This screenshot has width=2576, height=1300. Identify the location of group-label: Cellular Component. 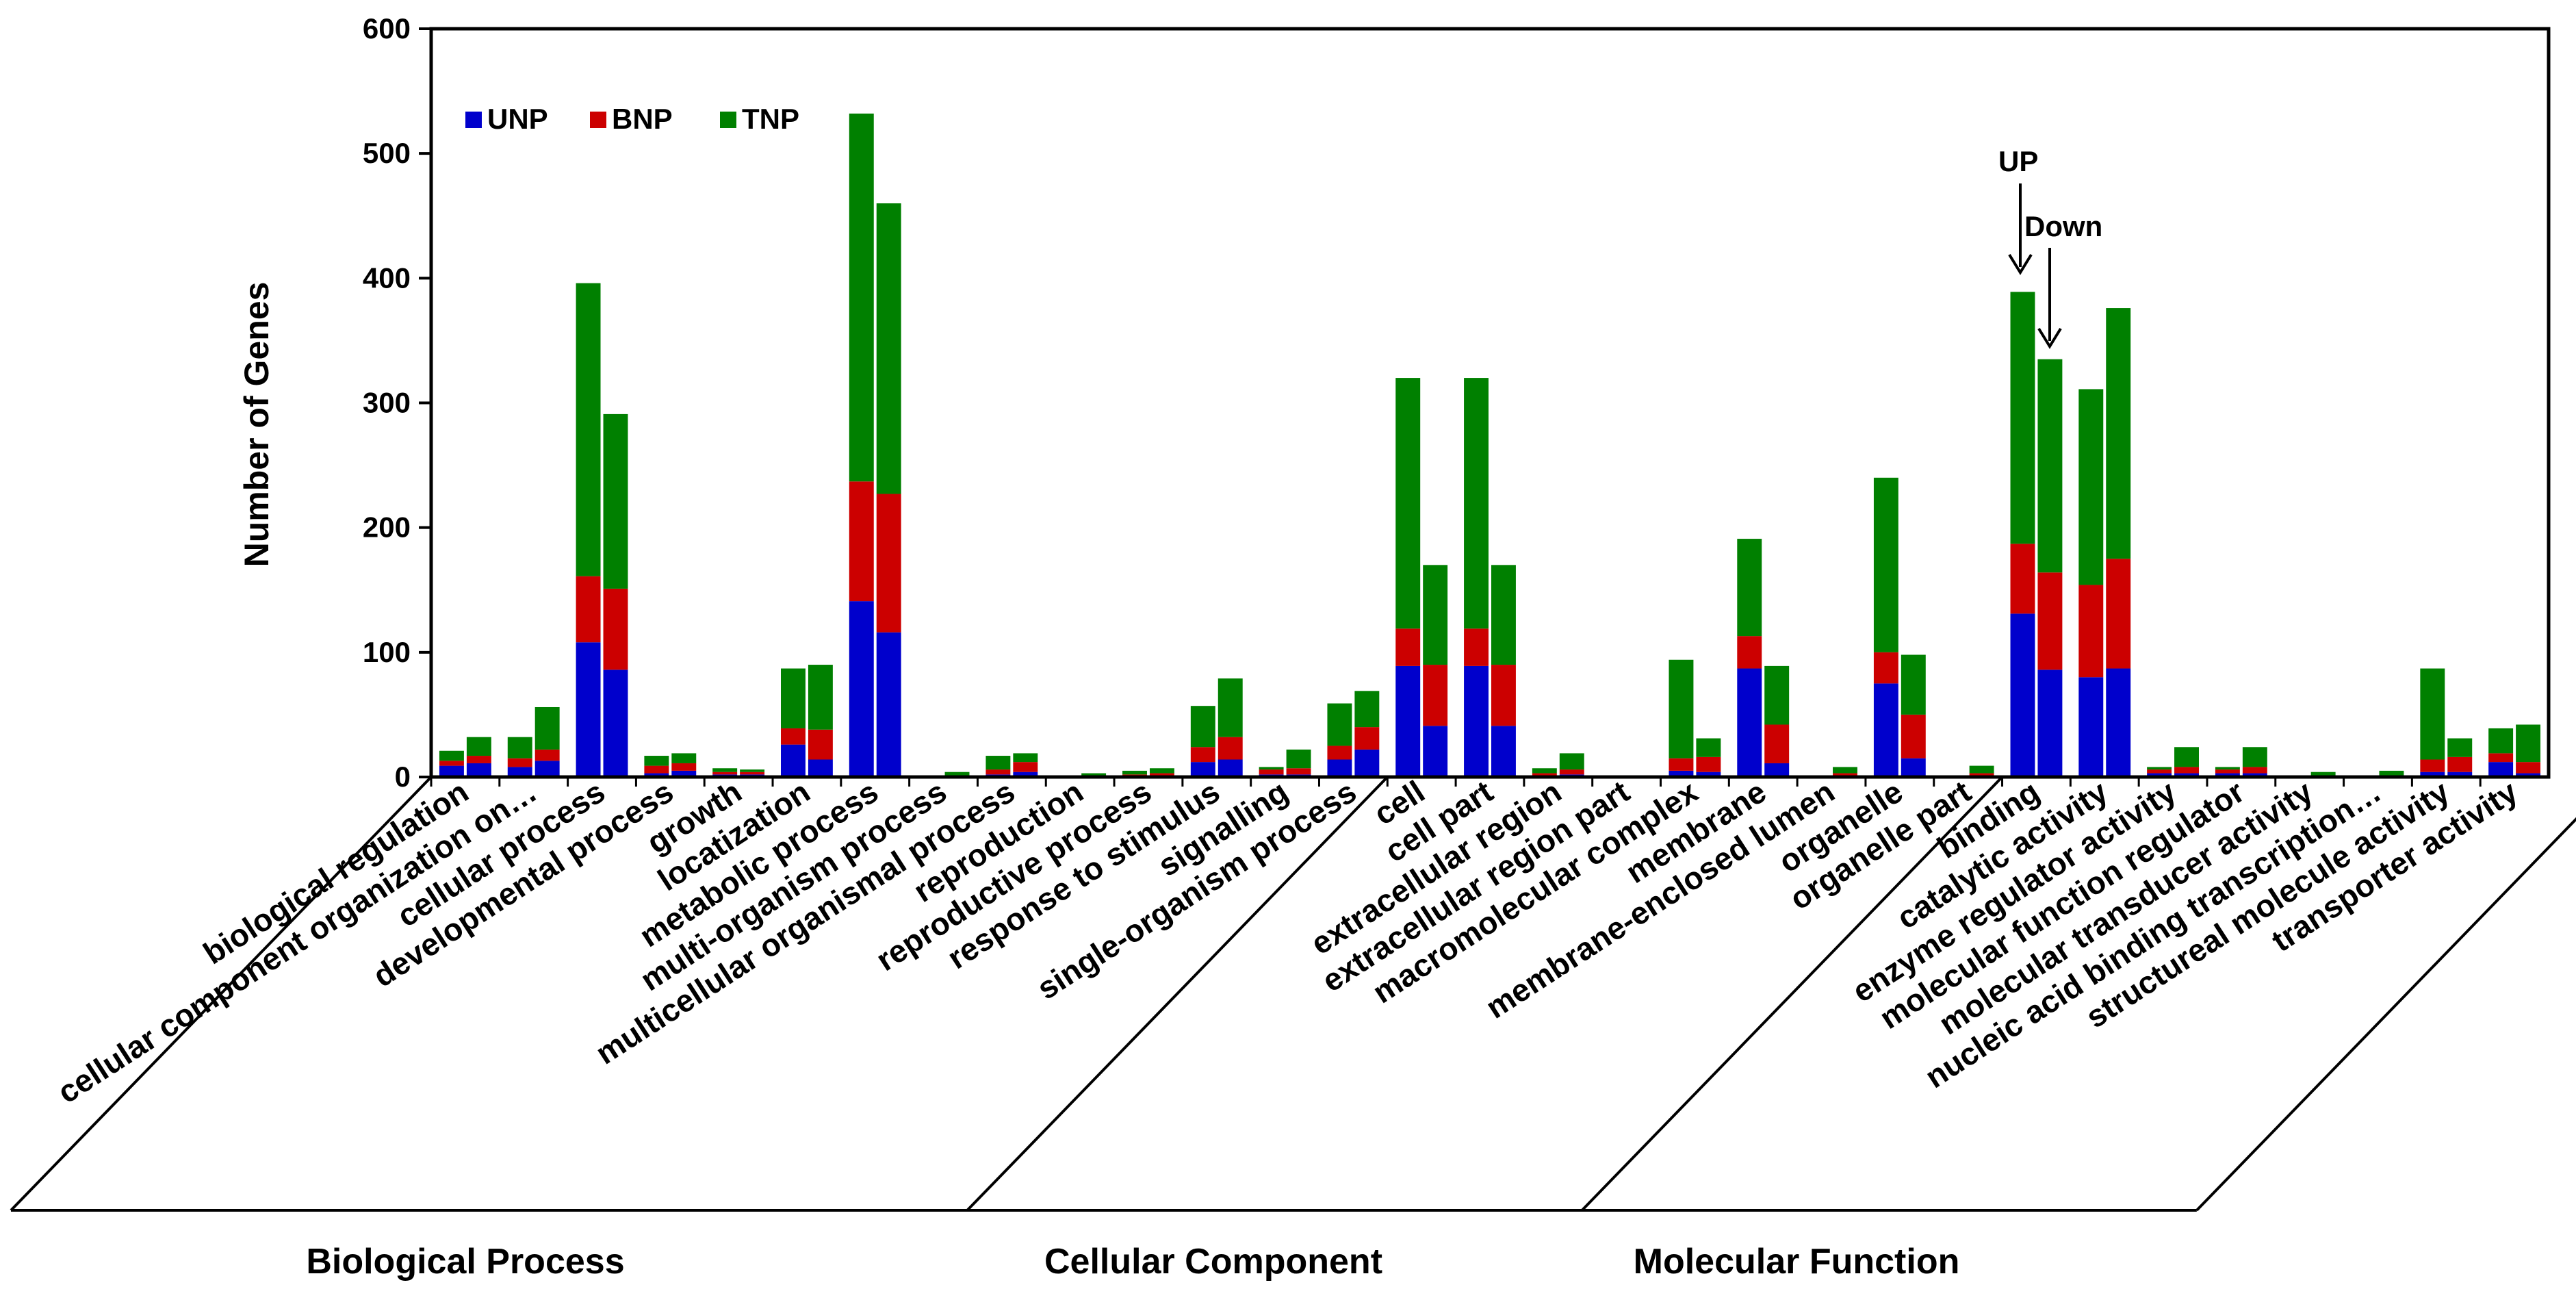
(1213, 1262).